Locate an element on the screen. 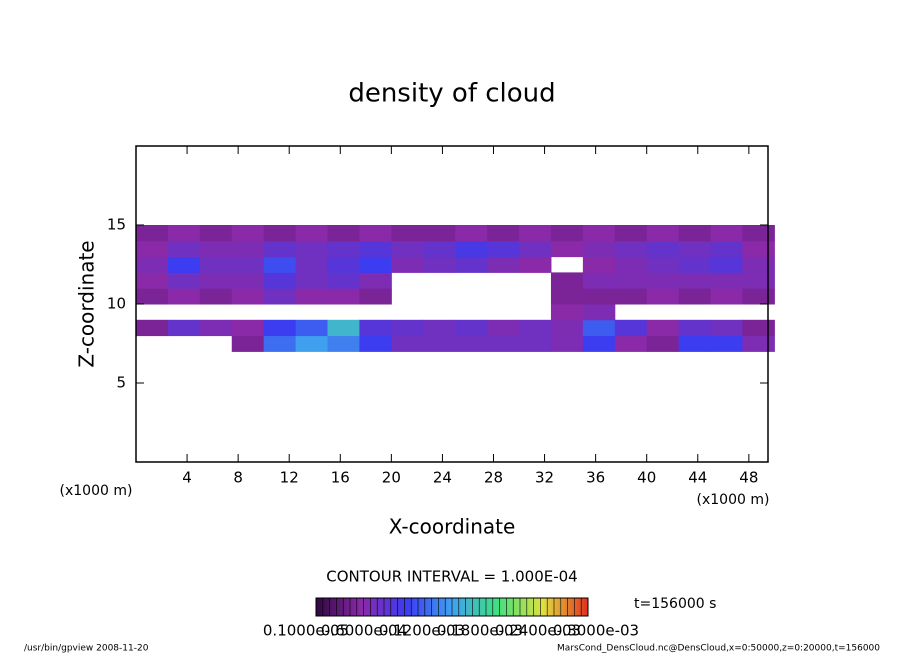 Image resolution: width=904 pixels, height=654 pixels. x-tick-label: 40 is located at coordinates (646, 478).